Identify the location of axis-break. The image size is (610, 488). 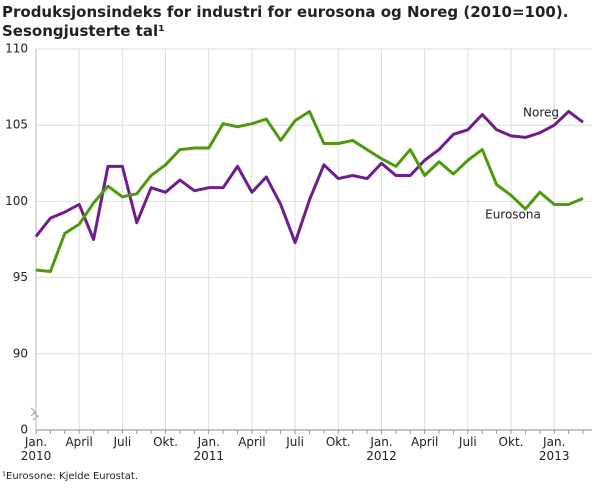
(34, 414).